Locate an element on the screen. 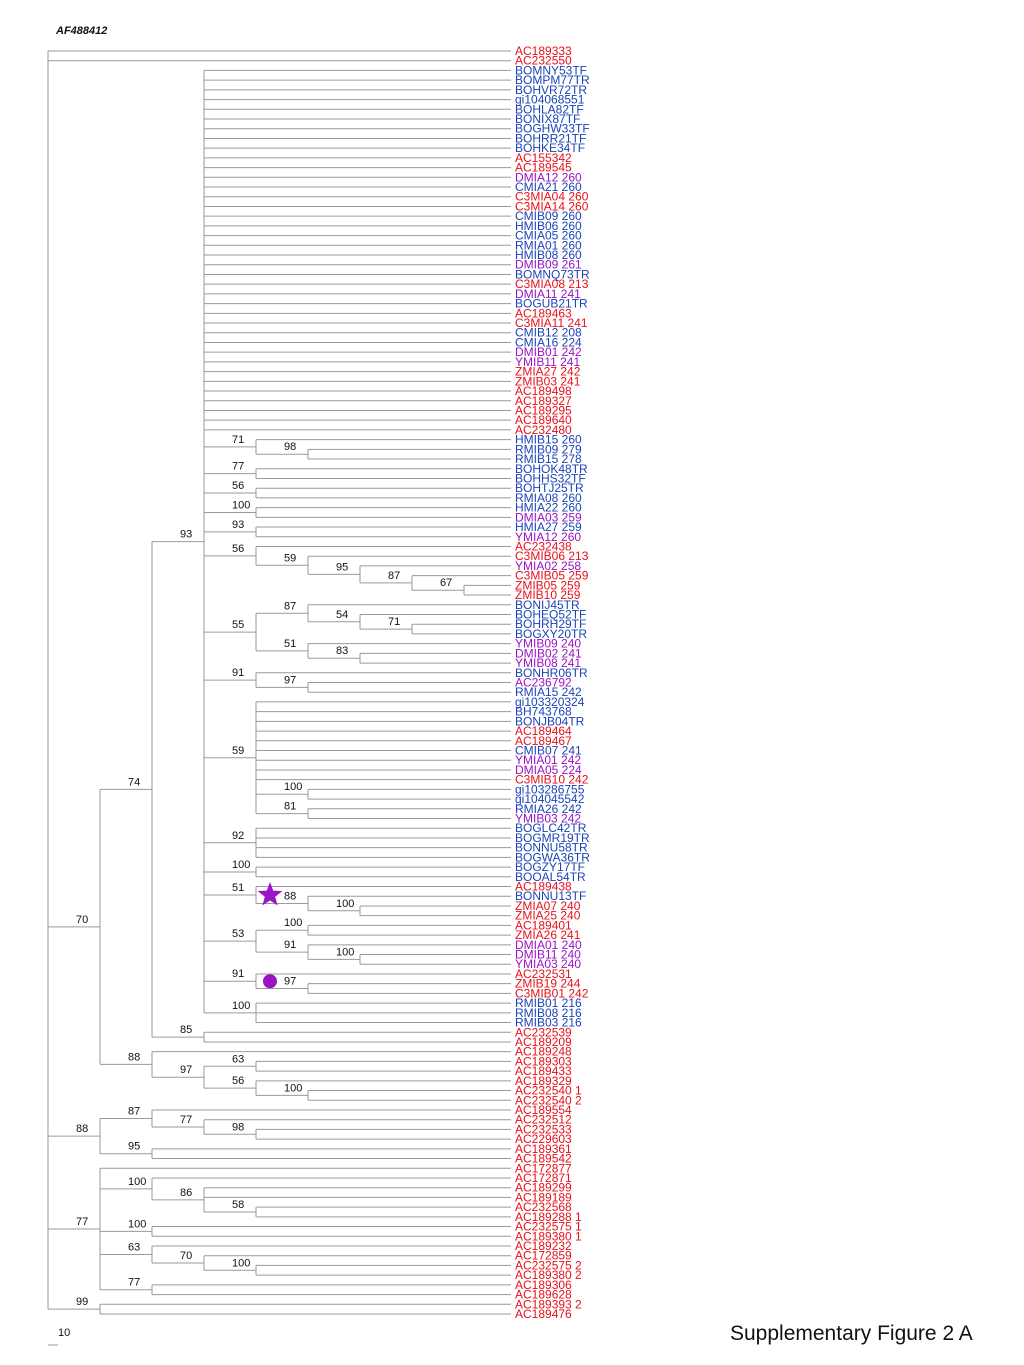 This screenshot has width=1024, height=1365. bootstrap-value: 58 is located at coordinates (238, 1205).